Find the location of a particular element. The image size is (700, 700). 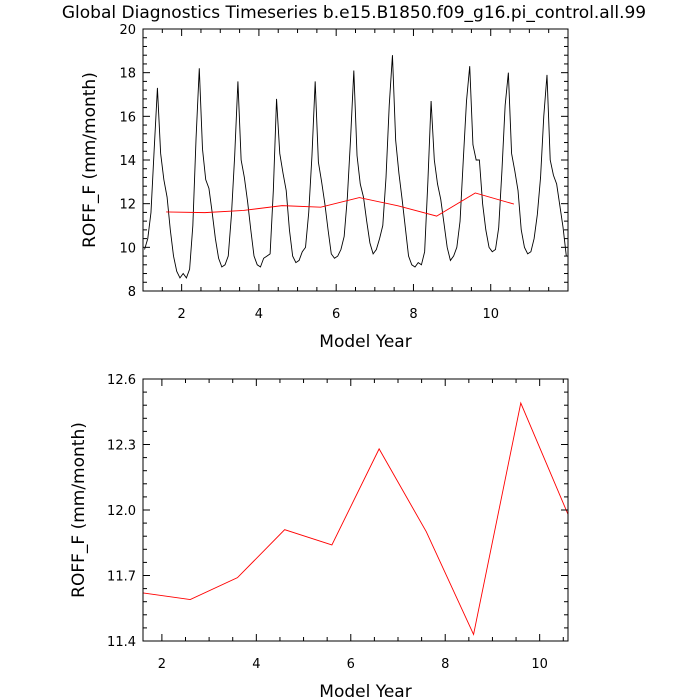

bottom-x-axis-title: Model Year is located at coordinates (365, 691).